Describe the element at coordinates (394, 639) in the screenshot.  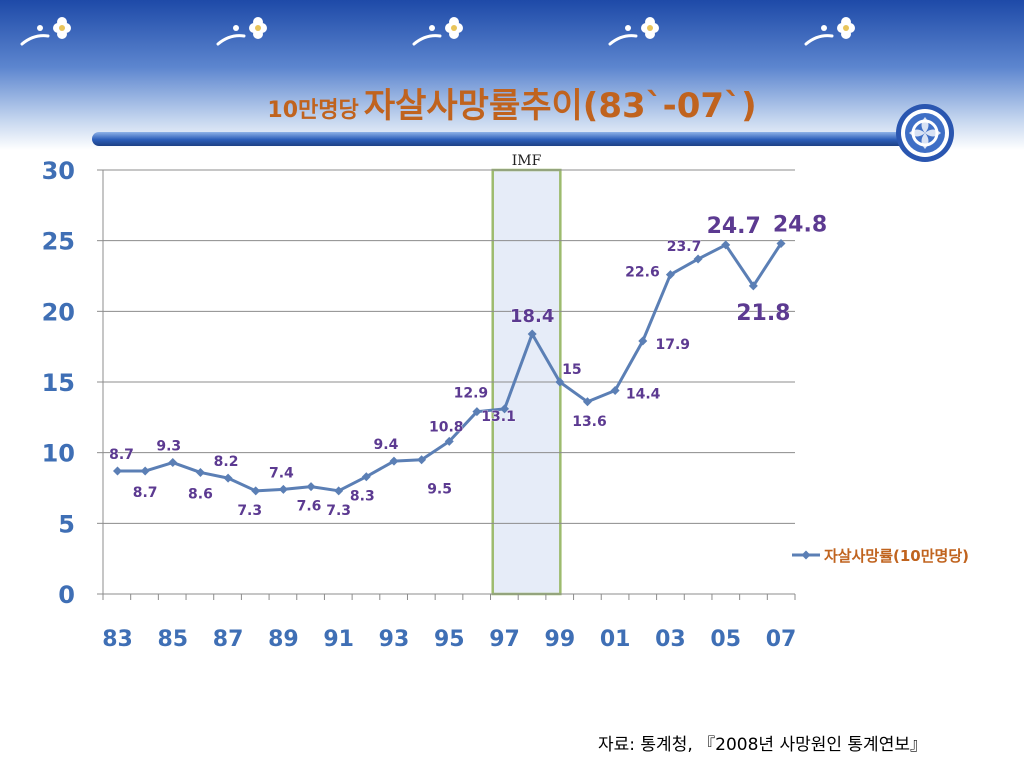
I see `x-tick-label: 93` at that location.